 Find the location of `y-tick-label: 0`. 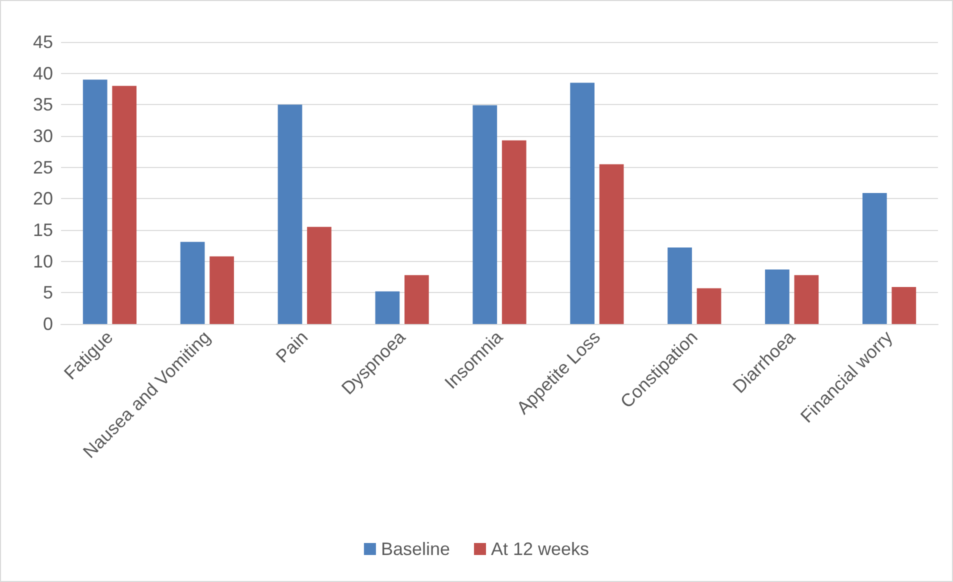

y-tick-label: 0 is located at coordinates (47, 324).